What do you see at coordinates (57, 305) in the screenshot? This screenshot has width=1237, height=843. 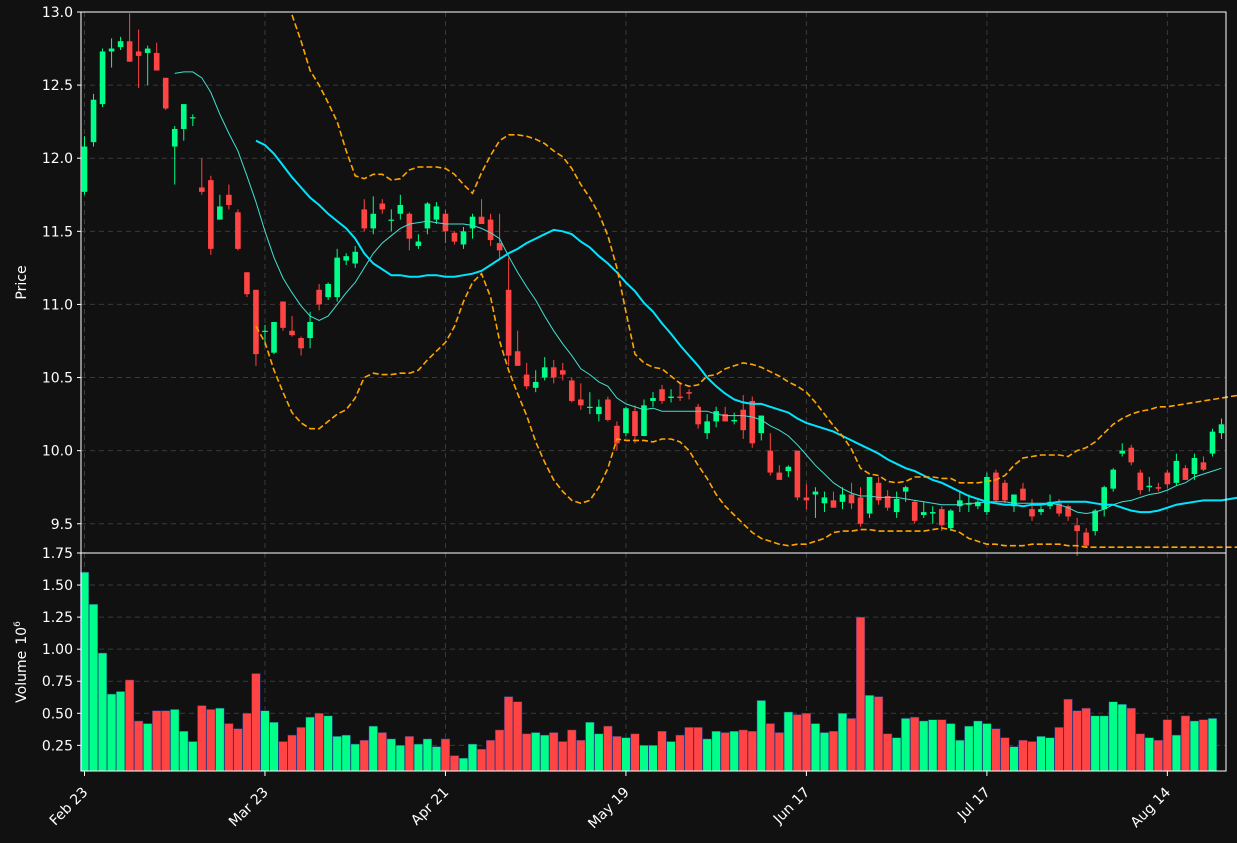 I see `price-tick-label: 11.0` at bounding box center [57, 305].